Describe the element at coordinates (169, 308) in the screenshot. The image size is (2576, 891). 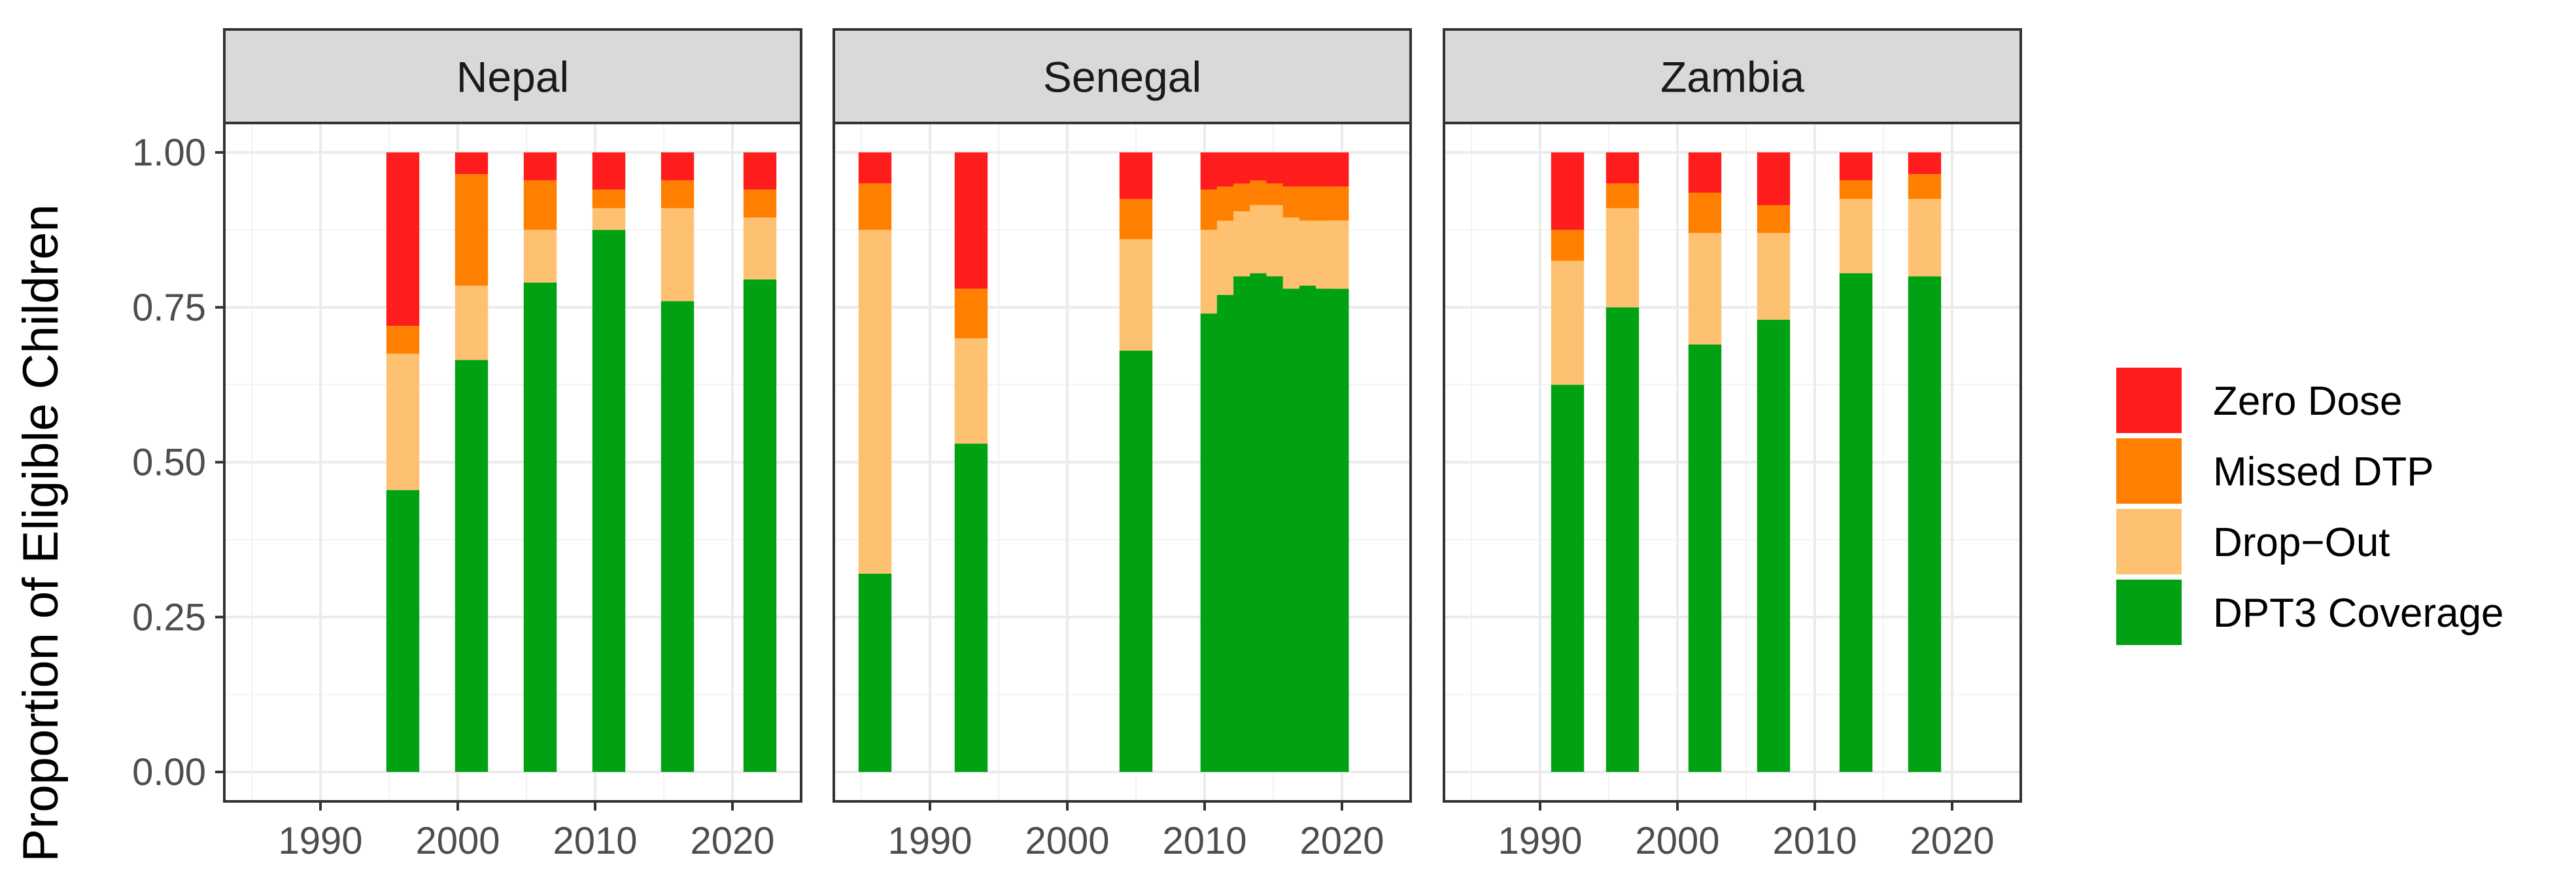
I see `y-tick-label: 0.75` at that location.